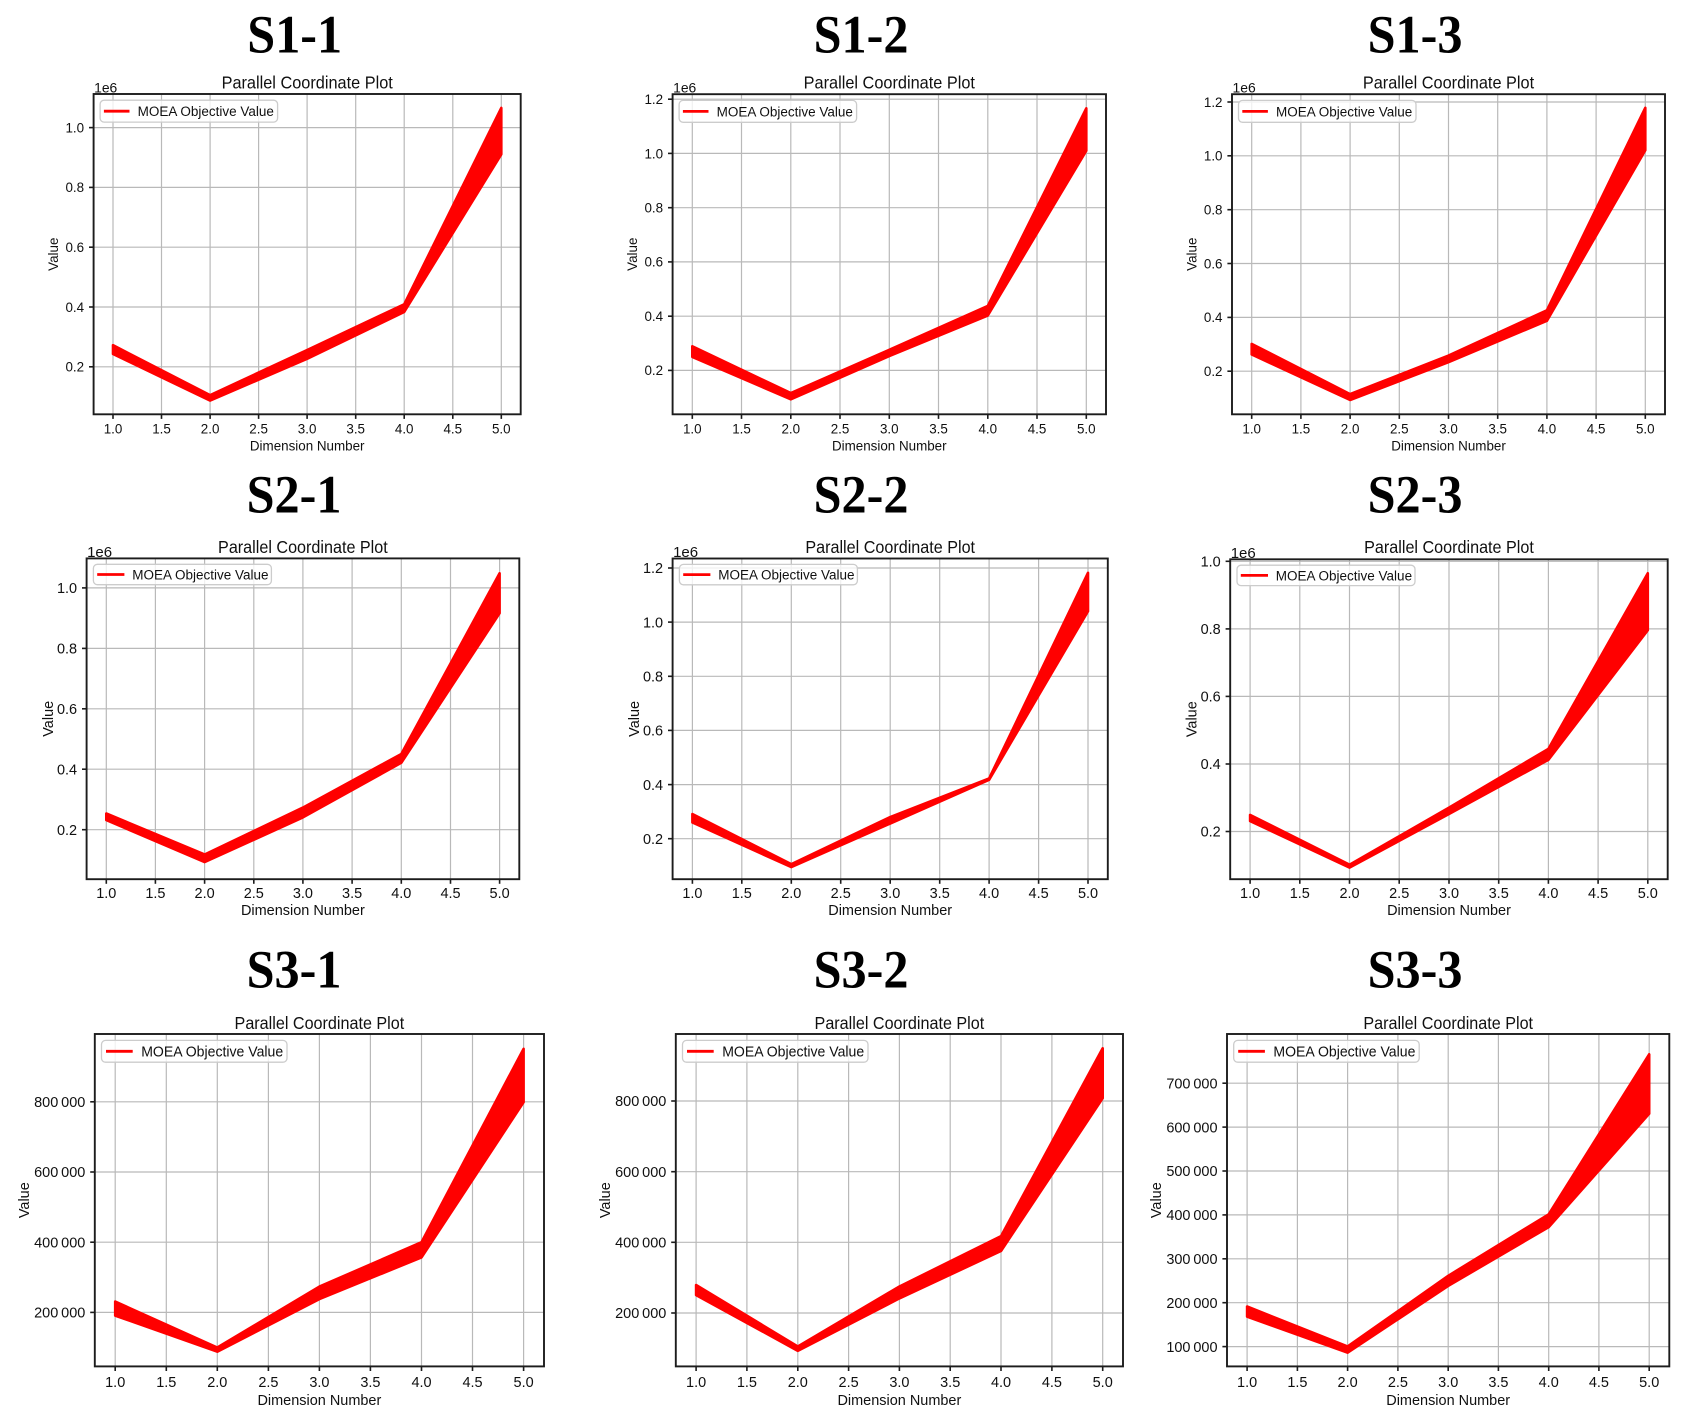  What do you see at coordinates (1415, 495) in the screenshot?
I see `svg-text: S2-3` at bounding box center [1415, 495].